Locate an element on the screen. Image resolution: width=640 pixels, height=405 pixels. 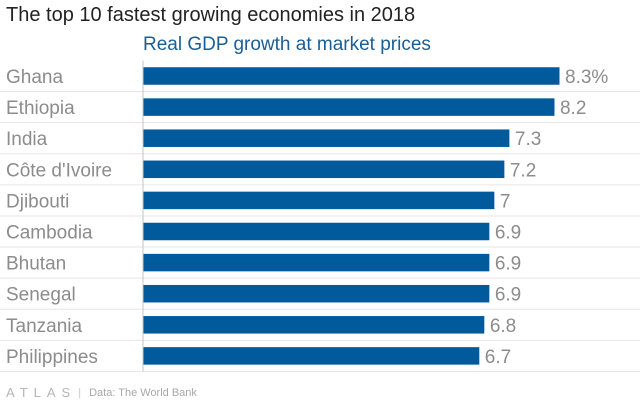
value-label: 7.3 is located at coordinates (528, 139).